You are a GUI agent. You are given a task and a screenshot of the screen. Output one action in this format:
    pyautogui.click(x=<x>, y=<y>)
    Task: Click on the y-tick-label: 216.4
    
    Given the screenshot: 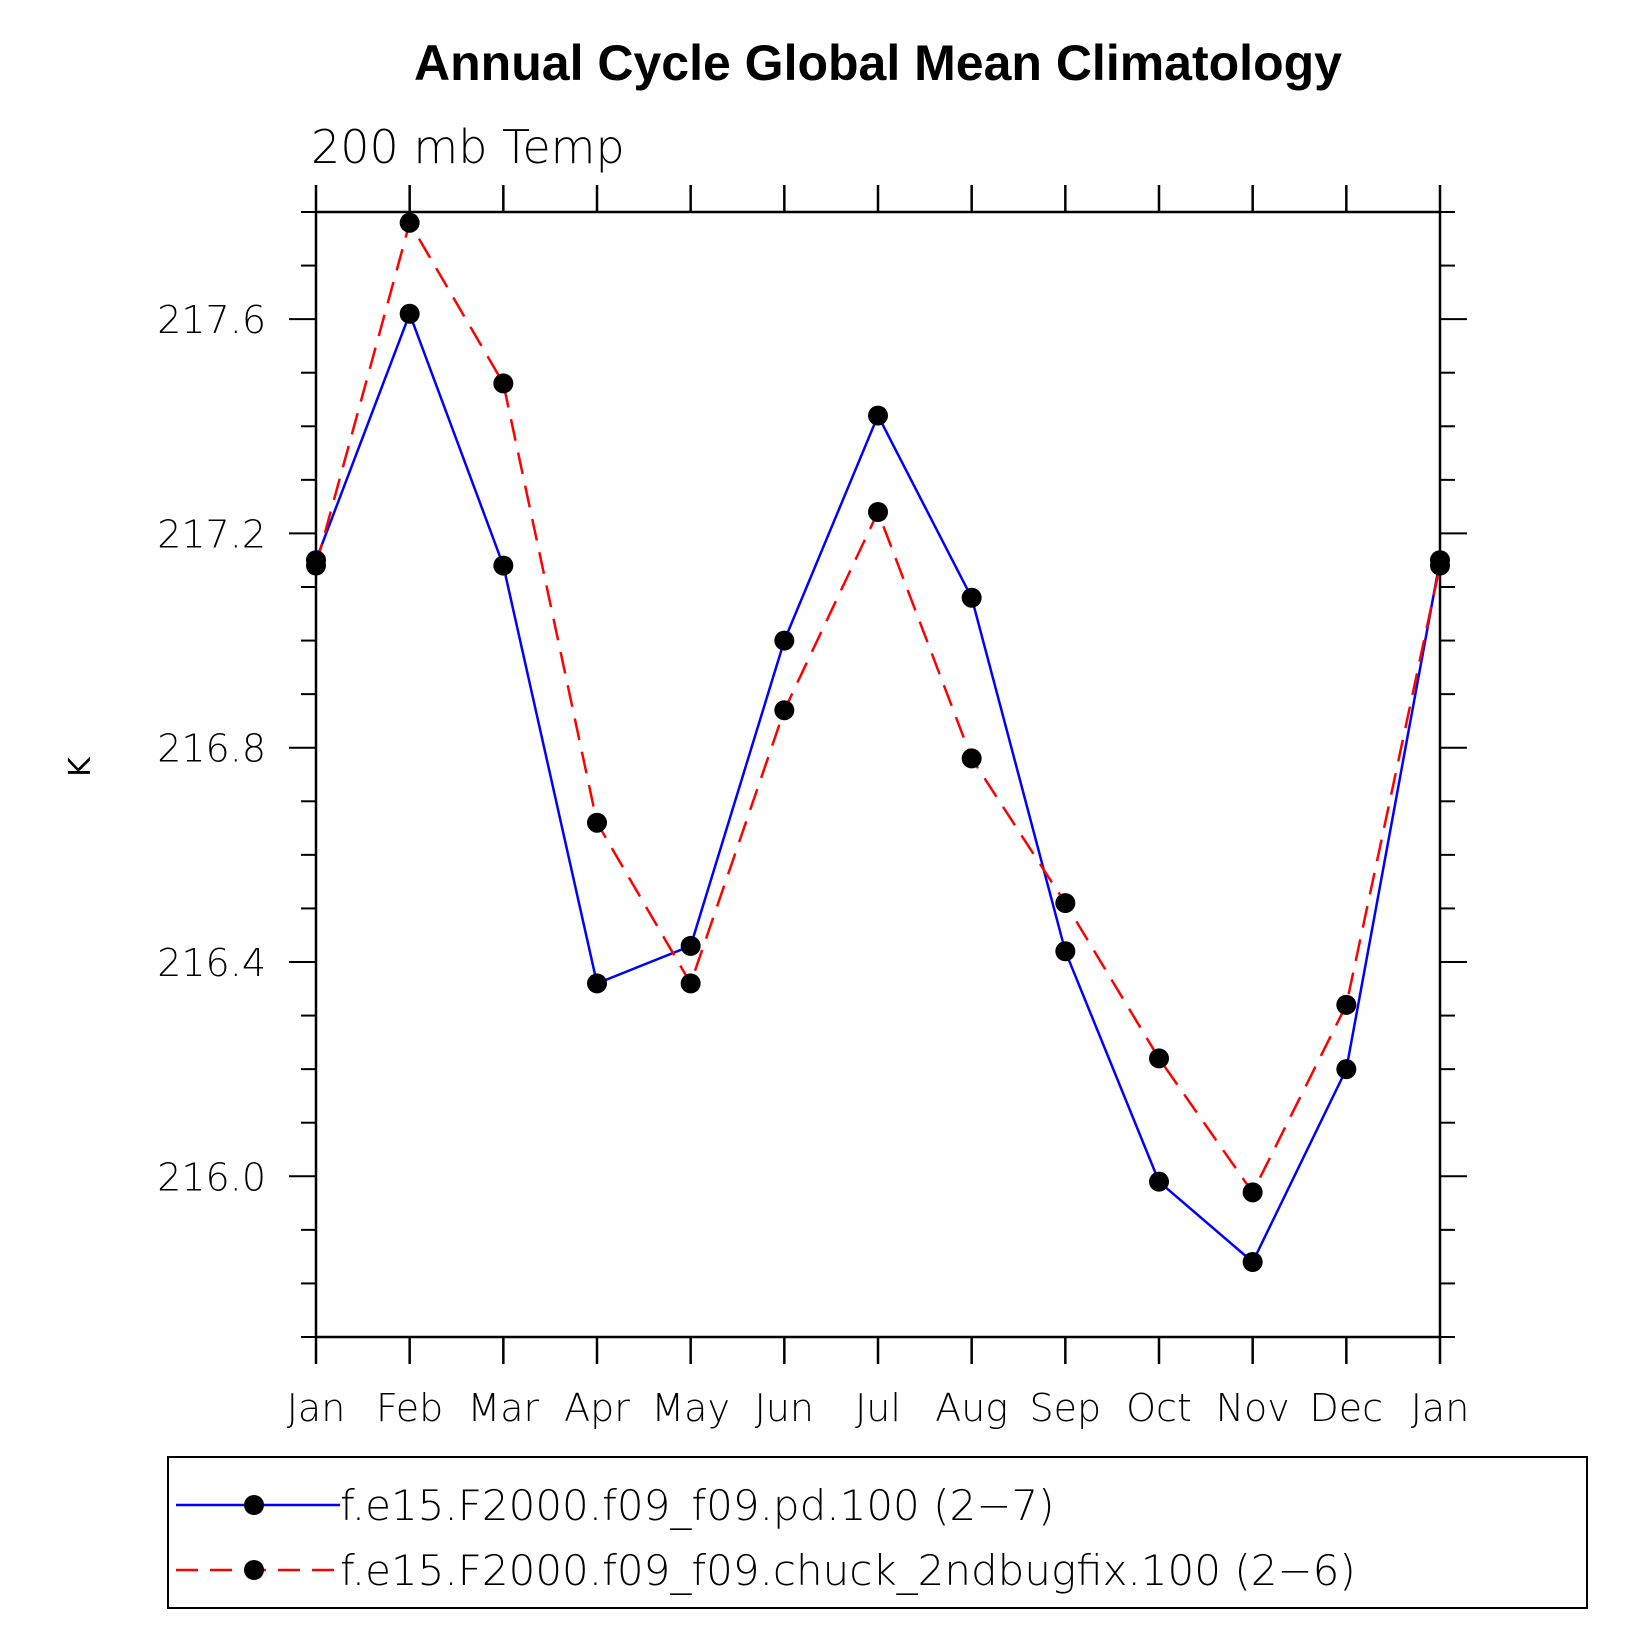 What is the action you would take?
    pyautogui.click(x=211, y=963)
    